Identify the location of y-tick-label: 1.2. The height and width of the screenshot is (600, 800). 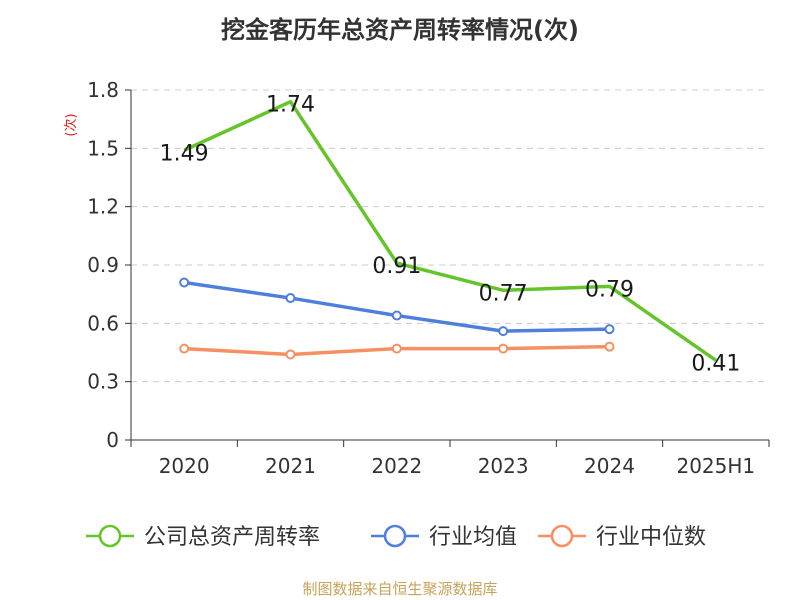
(103, 207).